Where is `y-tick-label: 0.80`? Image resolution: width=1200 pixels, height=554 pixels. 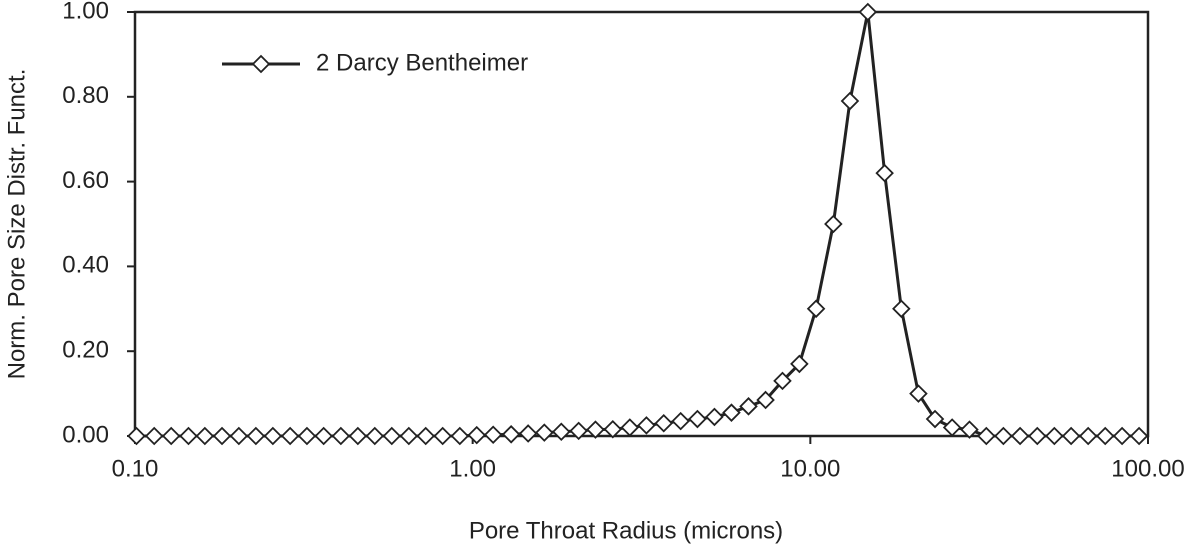
y-tick-label: 0.80 is located at coordinates (85, 95).